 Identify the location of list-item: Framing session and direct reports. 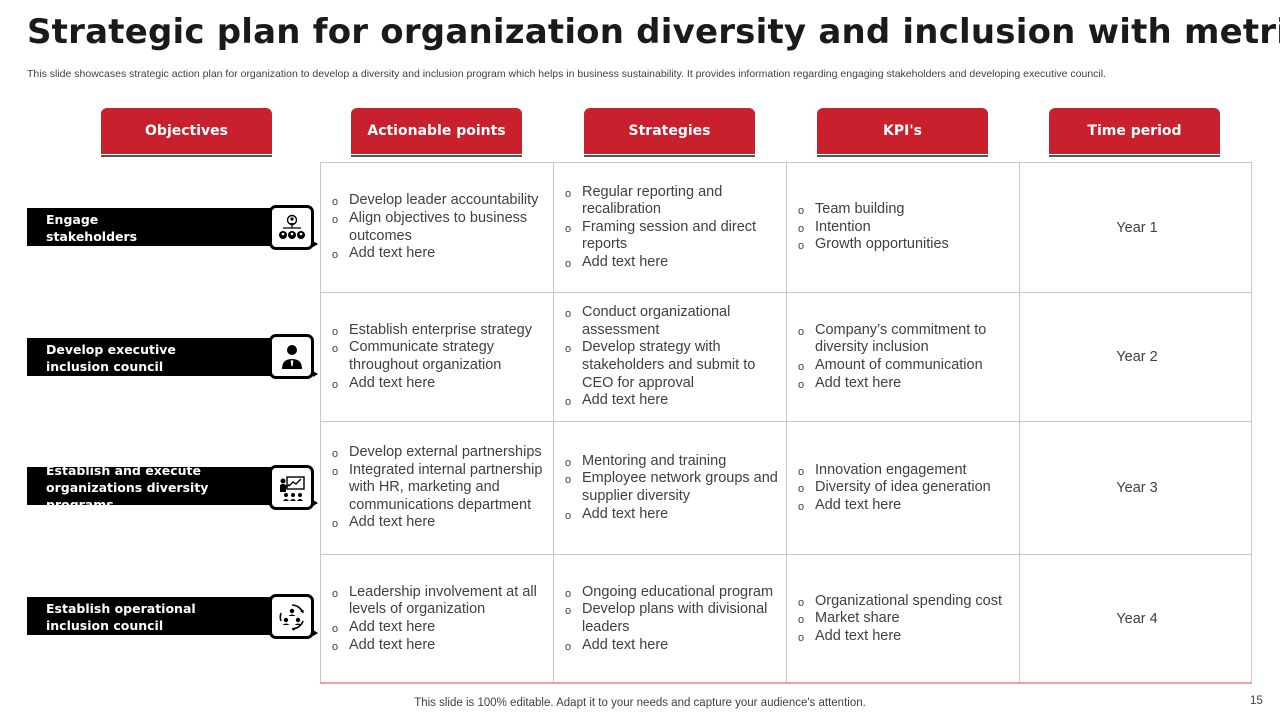
(671, 236).